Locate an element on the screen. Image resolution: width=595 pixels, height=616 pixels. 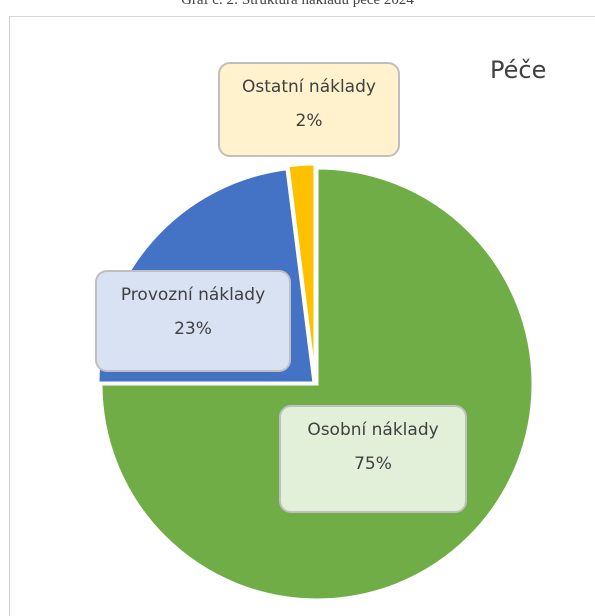
slice-label-osobni: Osobní náklady 75% is located at coordinates (373, 459).